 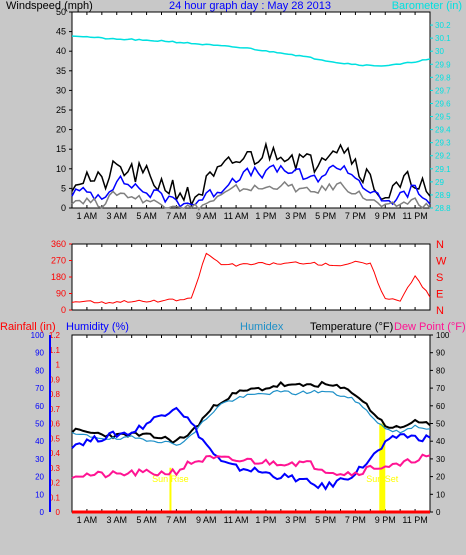 I want to click on direction-tick-label: 360, so click(x=58, y=244).